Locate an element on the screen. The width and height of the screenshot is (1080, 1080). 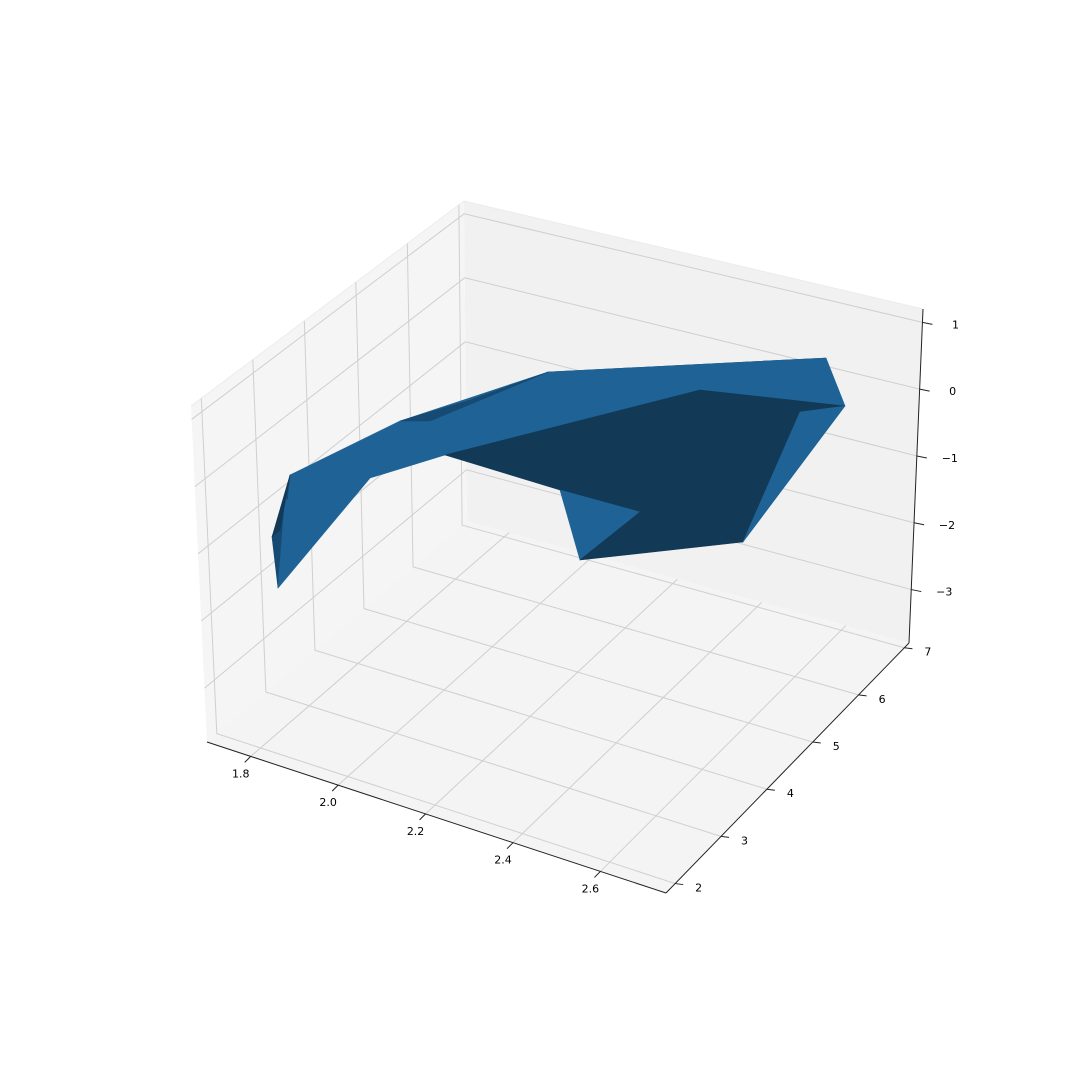
z-tick-label: 1 is located at coordinates (955, 324).